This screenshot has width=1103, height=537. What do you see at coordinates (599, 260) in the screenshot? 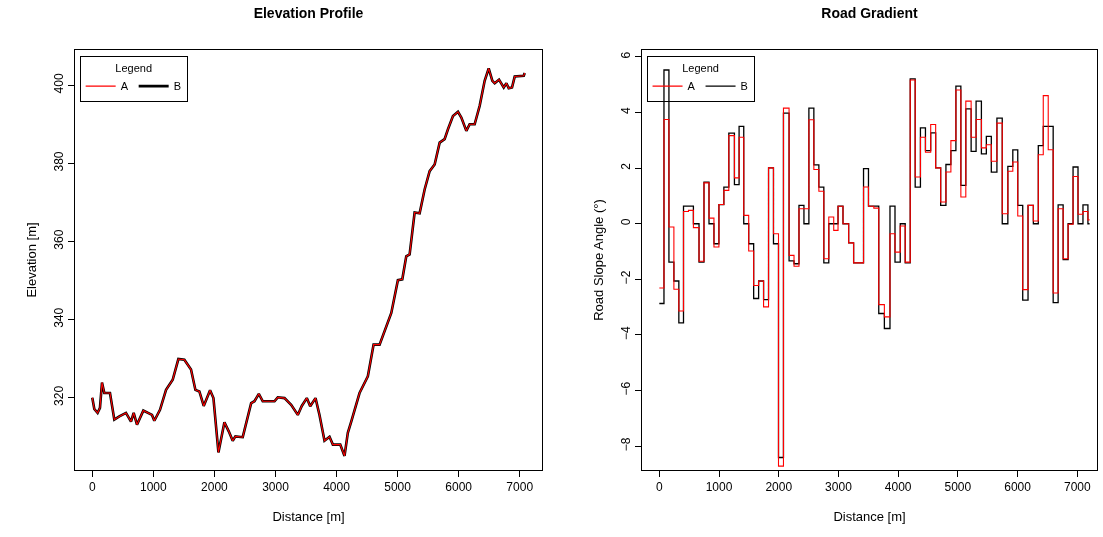
I see `y-axis-title: Road Slope Angle (°)` at bounding box center [599, 260].